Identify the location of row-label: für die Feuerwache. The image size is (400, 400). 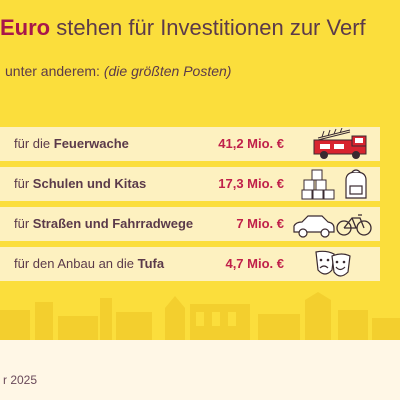
(71, 143).